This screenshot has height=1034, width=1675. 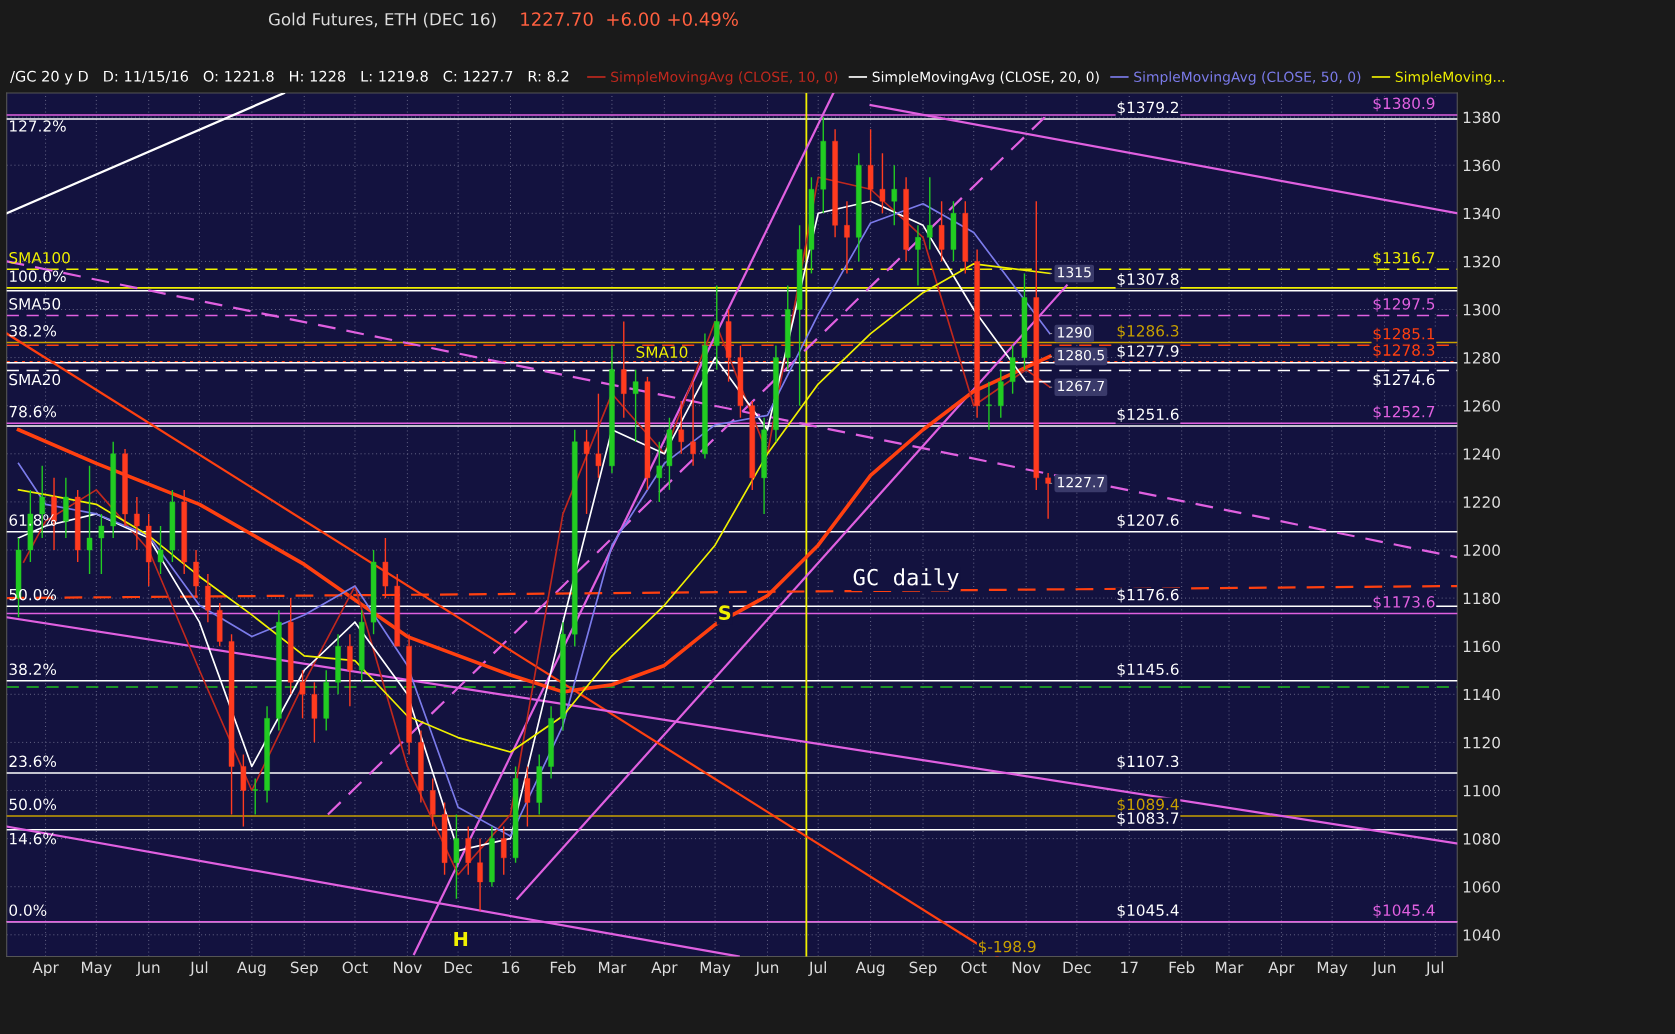 What do you see at coordinates (1404, 334) in the screenshot?
I see `ref-line-label: $1285.1` at bounding box center [1404, 334].